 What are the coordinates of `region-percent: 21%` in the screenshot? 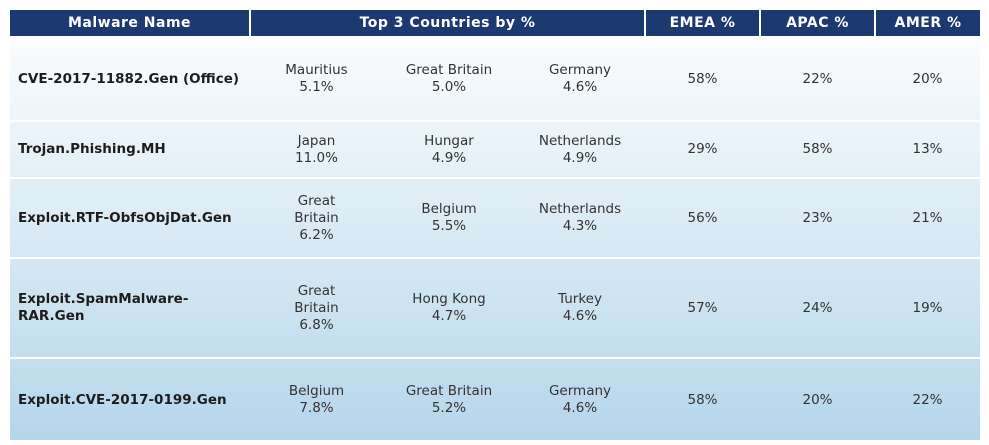 It's located at (927, 217).